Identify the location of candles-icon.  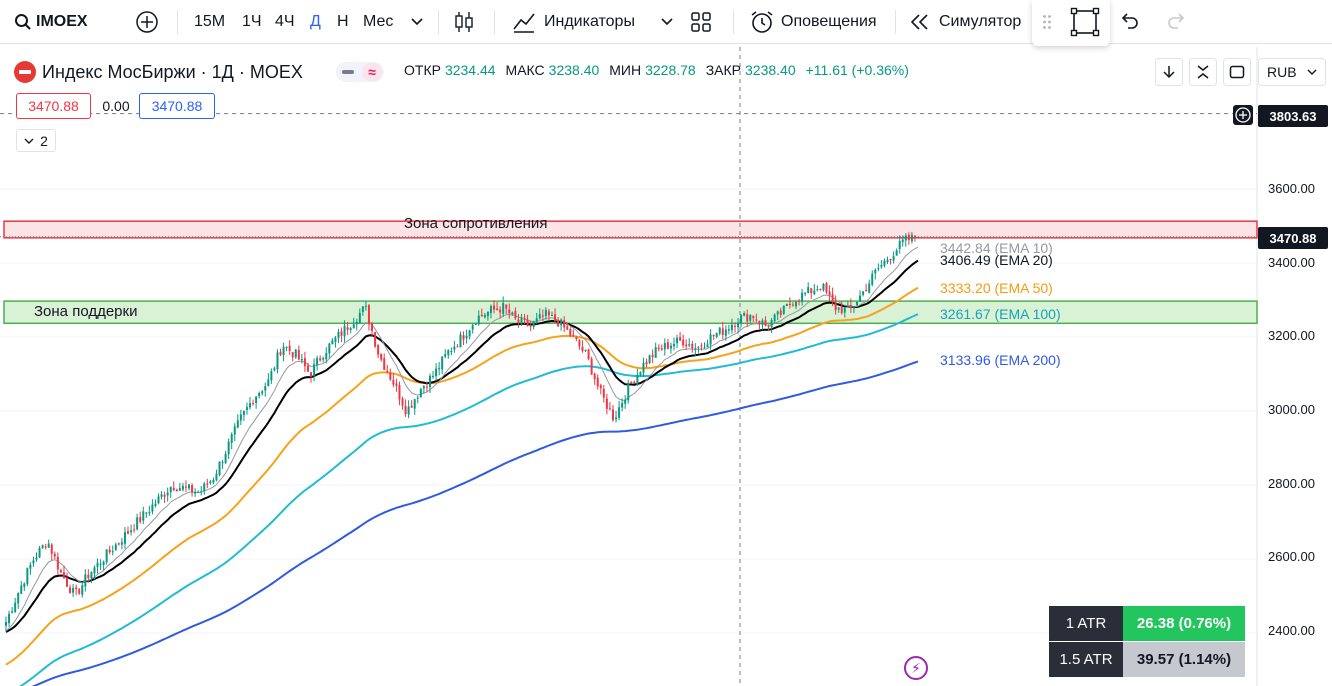
(464, 22).